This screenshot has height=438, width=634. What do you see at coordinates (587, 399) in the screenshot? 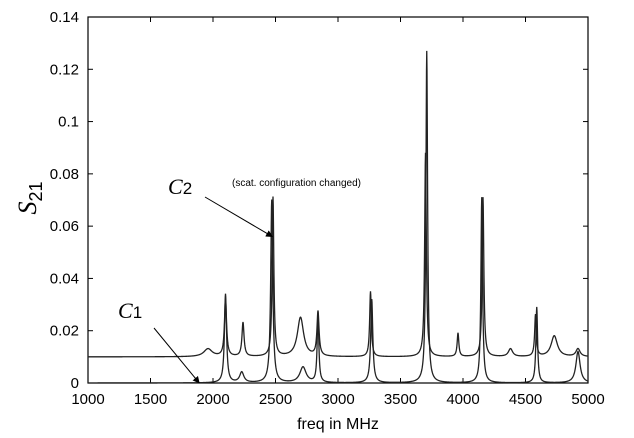
I see `x-tick-label: 5000` at bounding box center [587, 399].